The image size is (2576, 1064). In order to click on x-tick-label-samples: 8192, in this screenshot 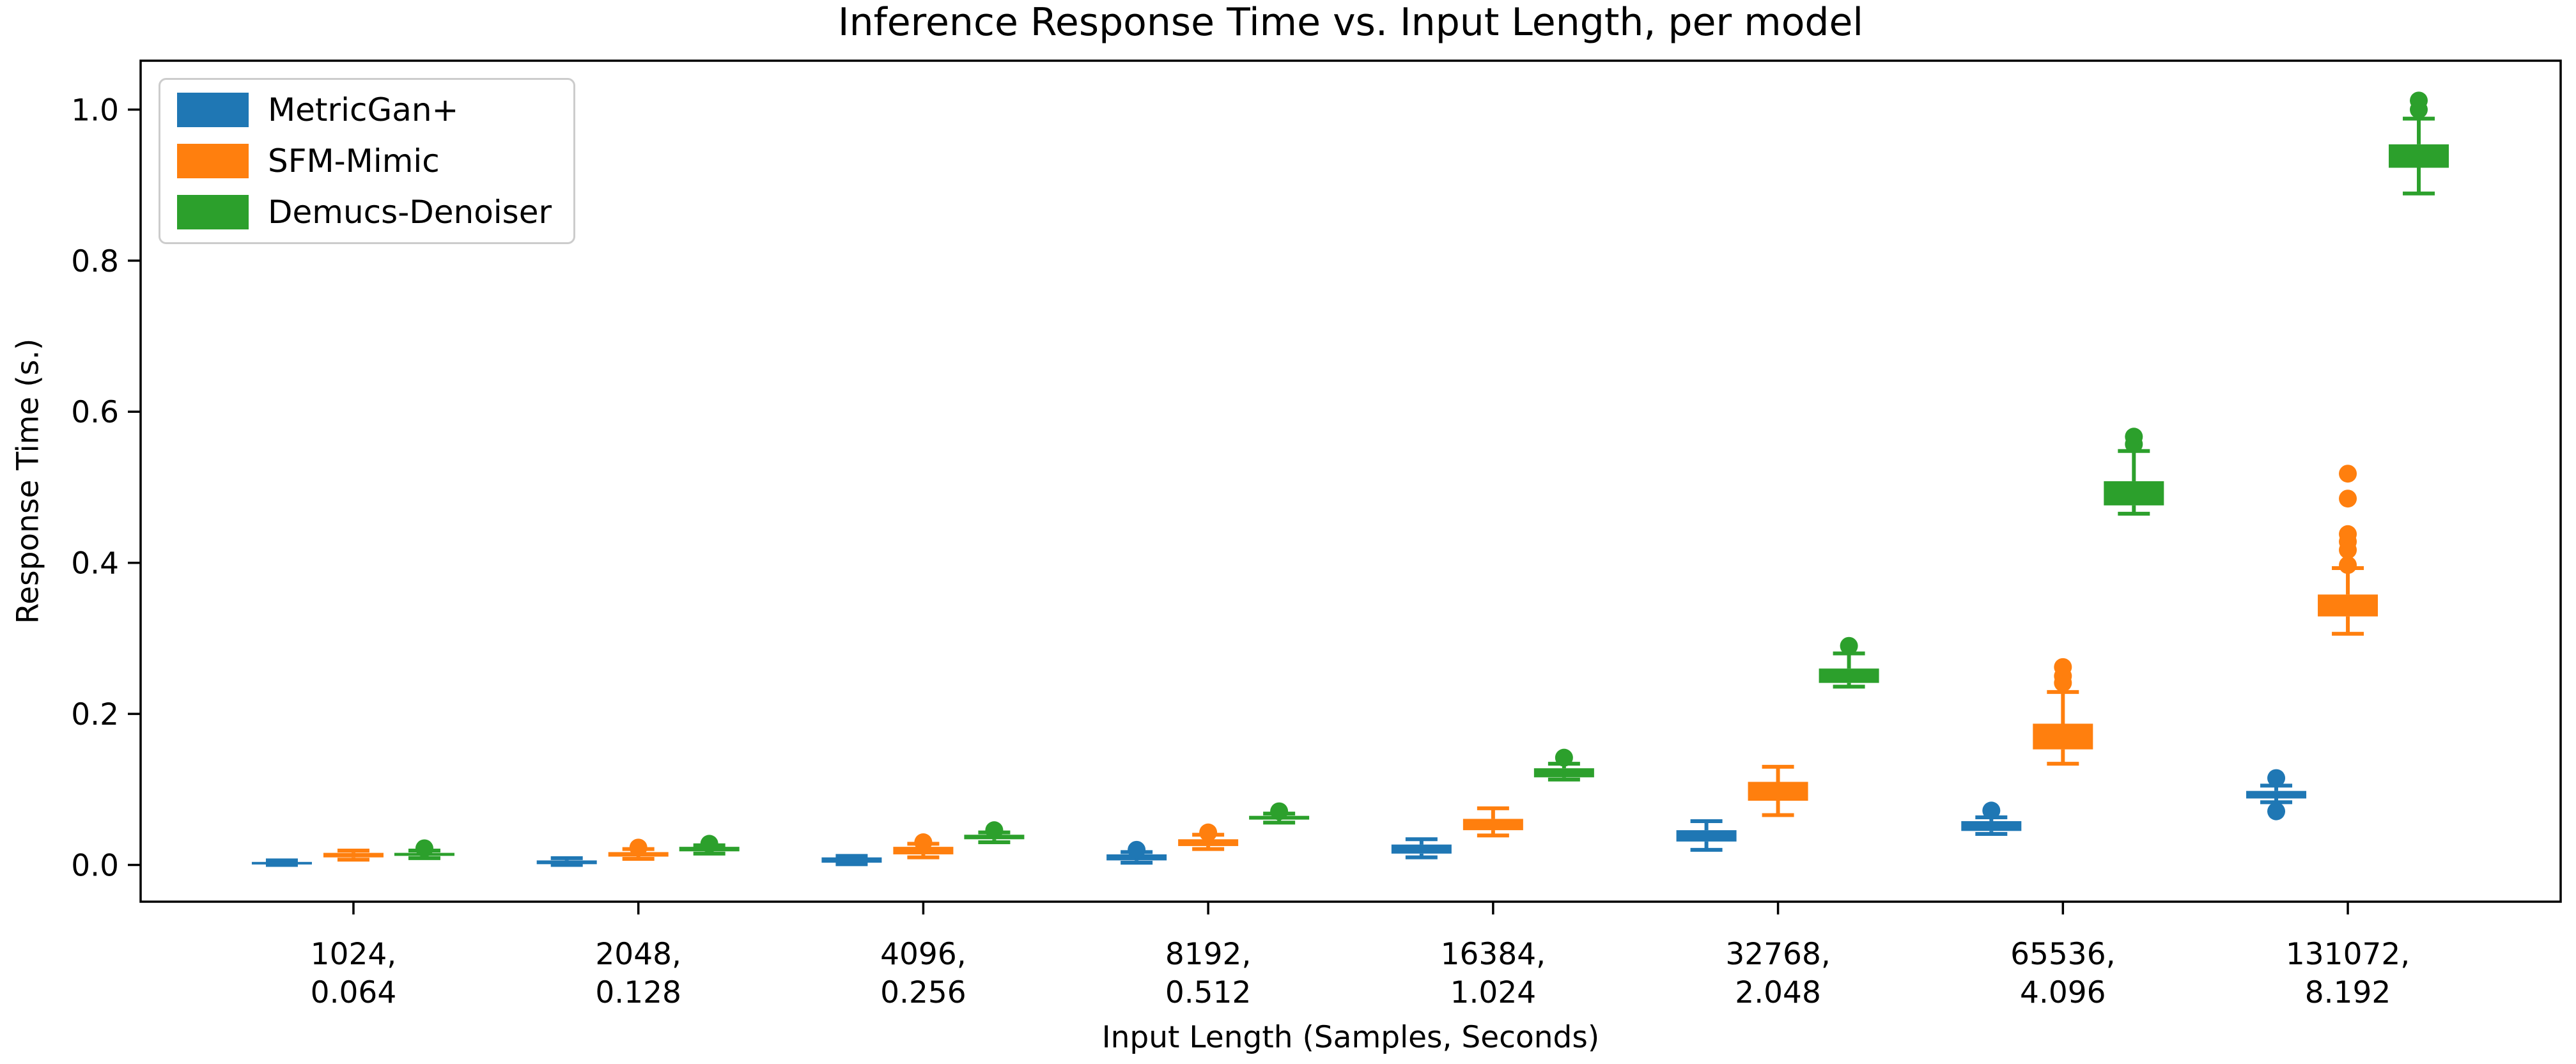, I will do `click(1208, 954)`.